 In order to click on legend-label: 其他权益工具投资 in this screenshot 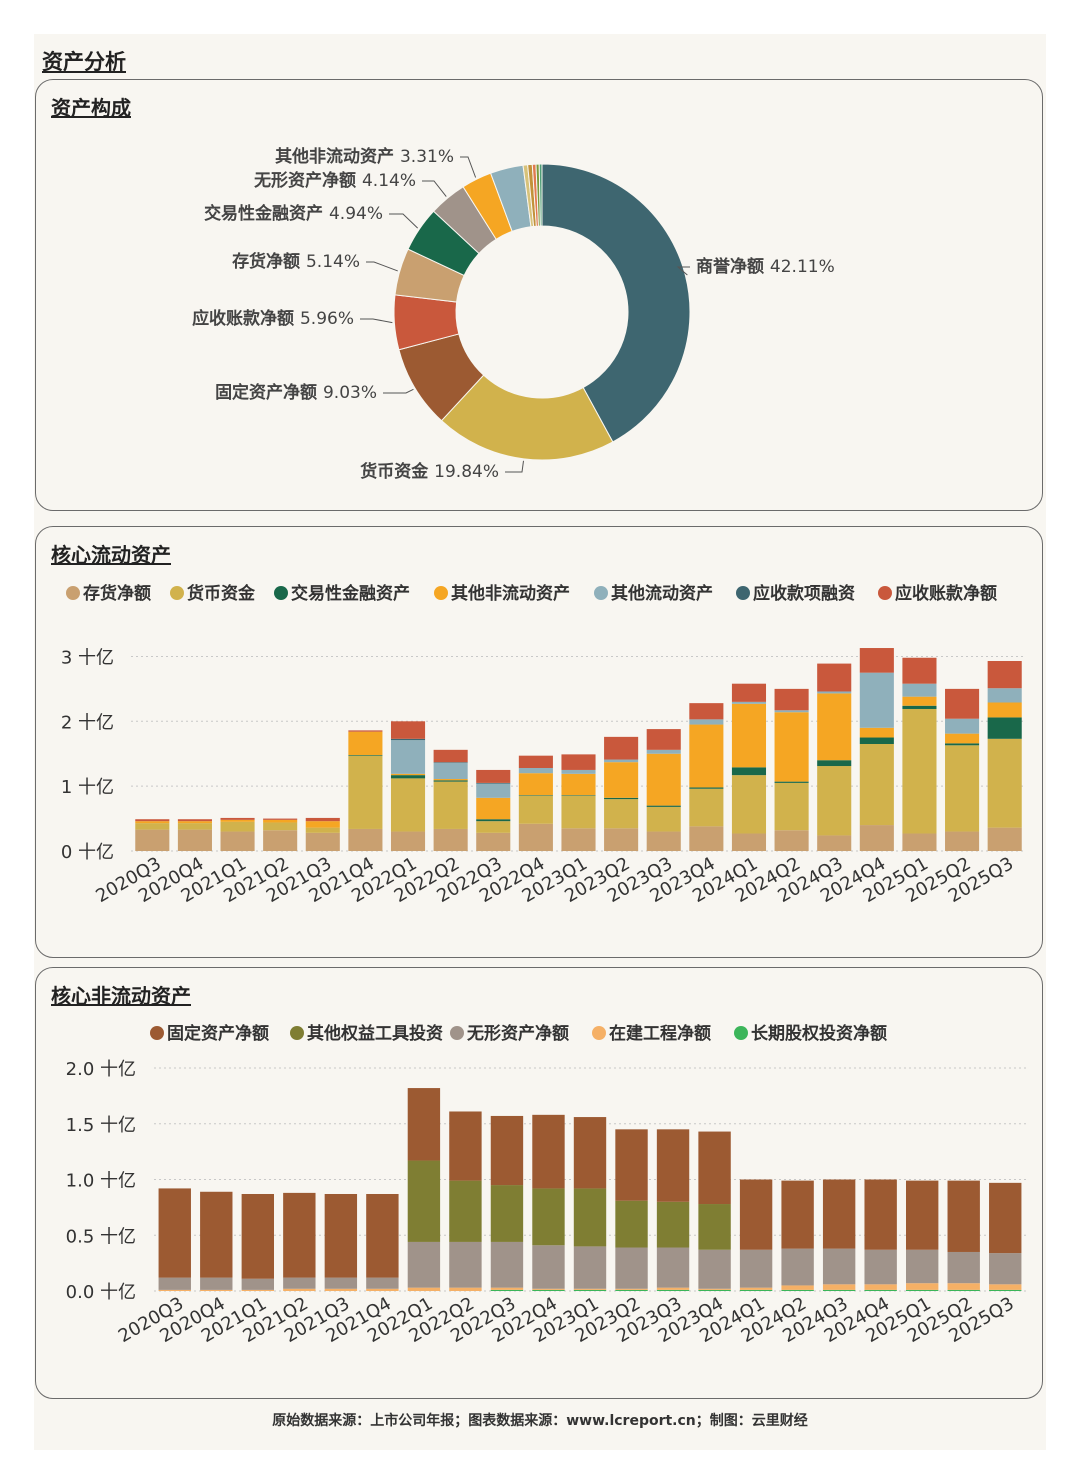, I will do `click(375, 1033)`.